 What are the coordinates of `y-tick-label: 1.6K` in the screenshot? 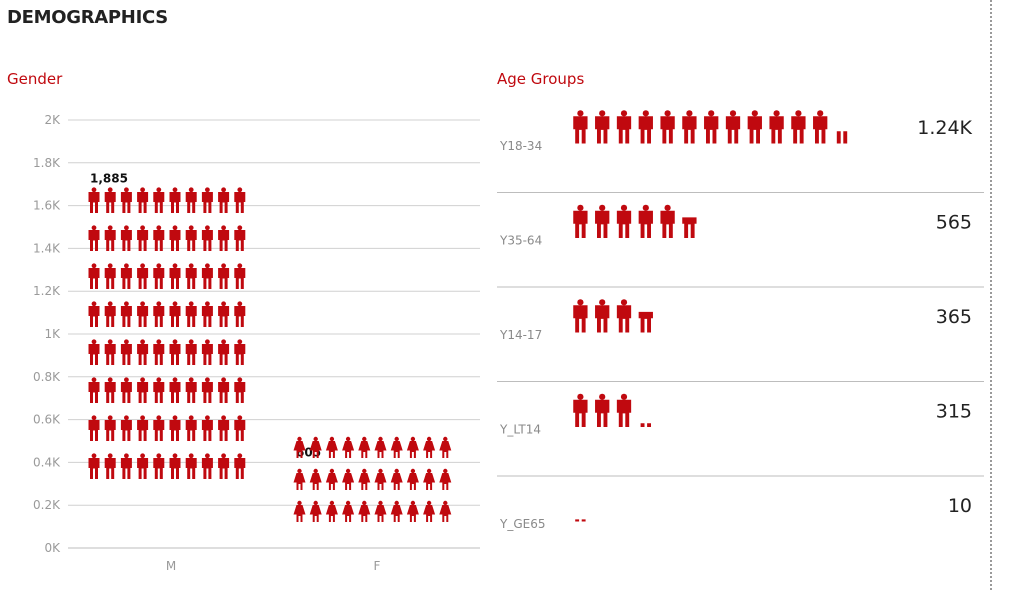 It's located at (47, 206).